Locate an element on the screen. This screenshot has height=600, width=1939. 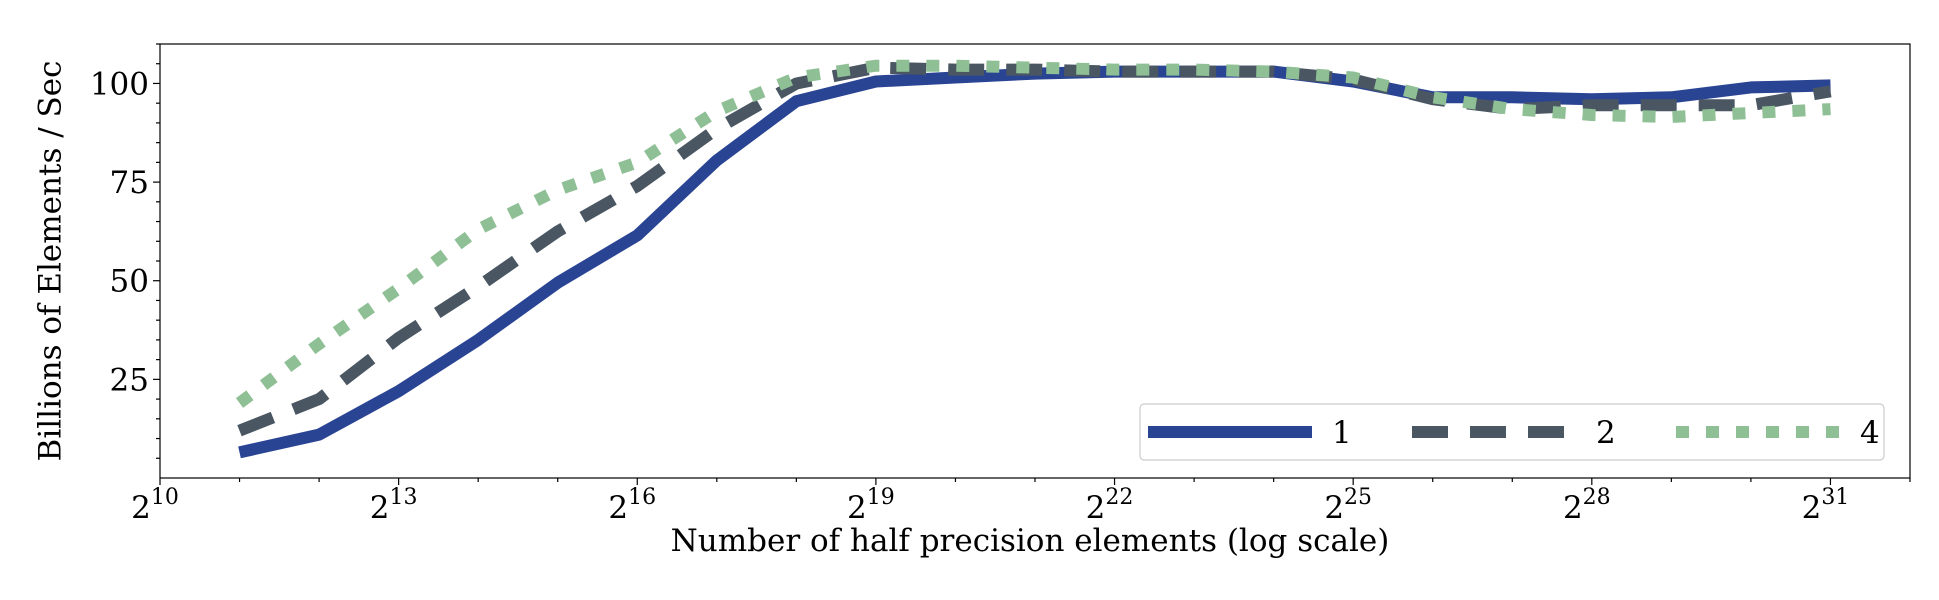
x-tick-label: 225 is located at coordinates (1348, 505).